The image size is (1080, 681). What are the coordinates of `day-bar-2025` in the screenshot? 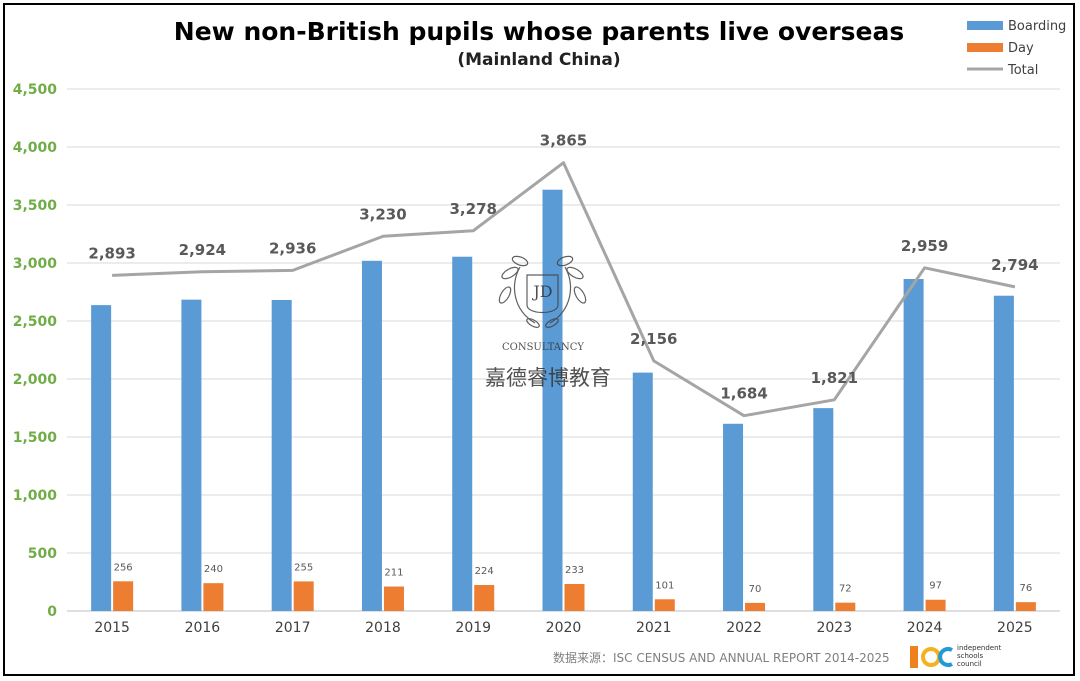 It's located at (1025, 606).